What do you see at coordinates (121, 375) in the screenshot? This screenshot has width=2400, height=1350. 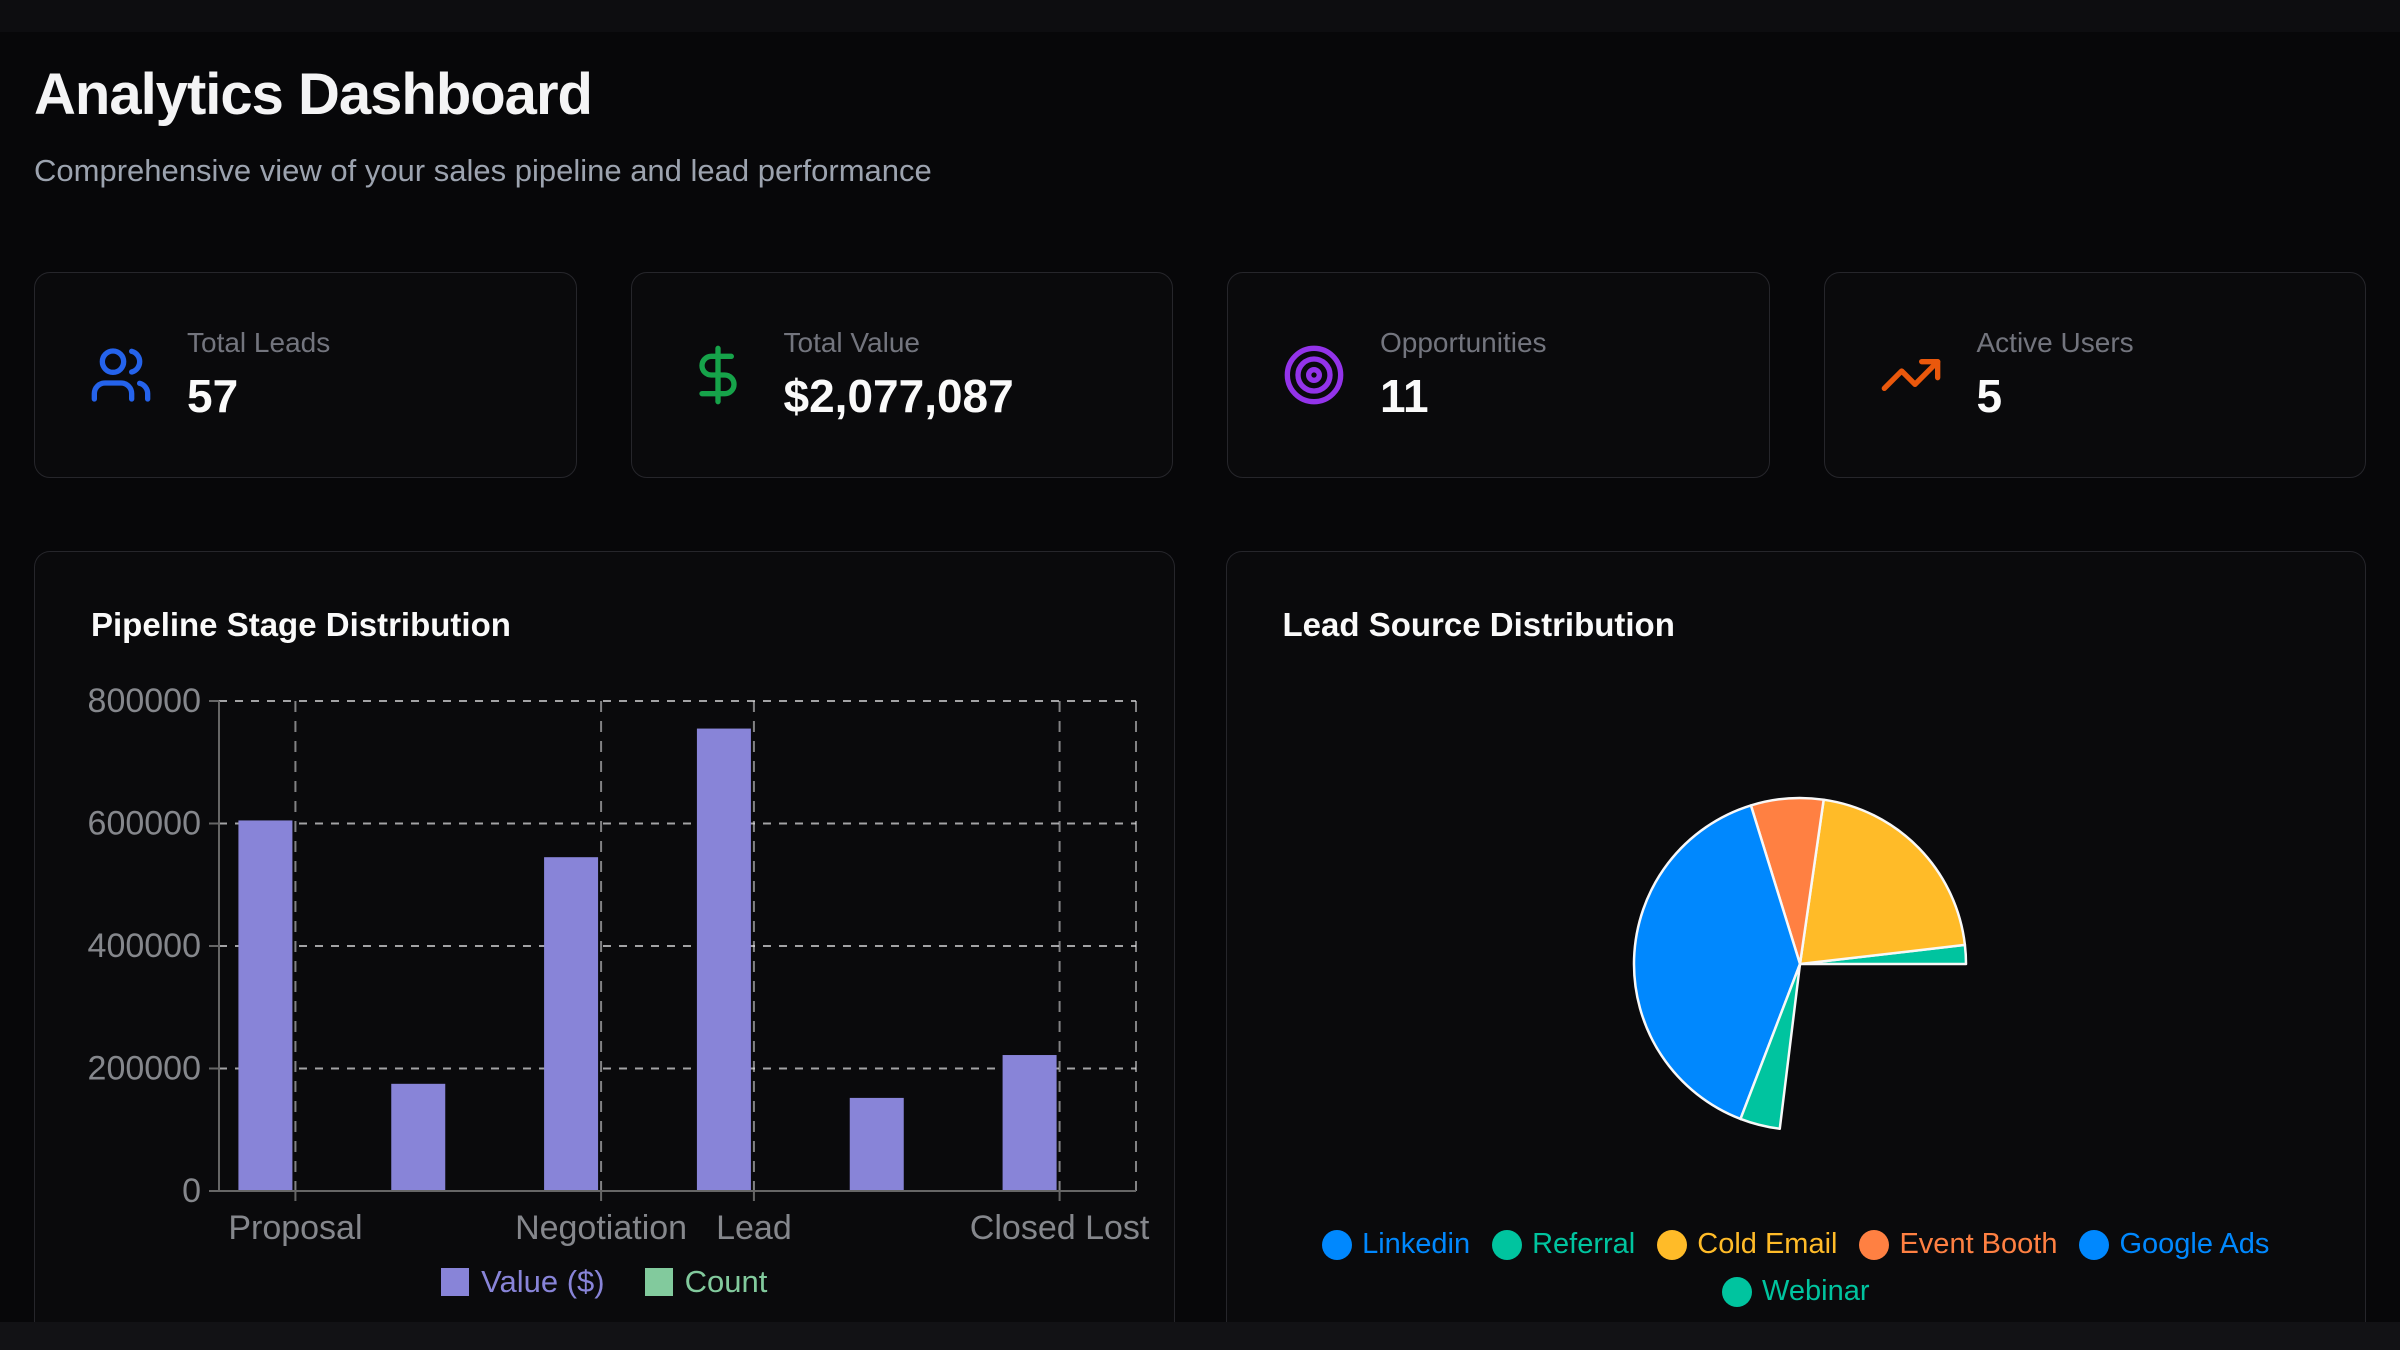 I see `users-icon` at bounding box center [121, 375].